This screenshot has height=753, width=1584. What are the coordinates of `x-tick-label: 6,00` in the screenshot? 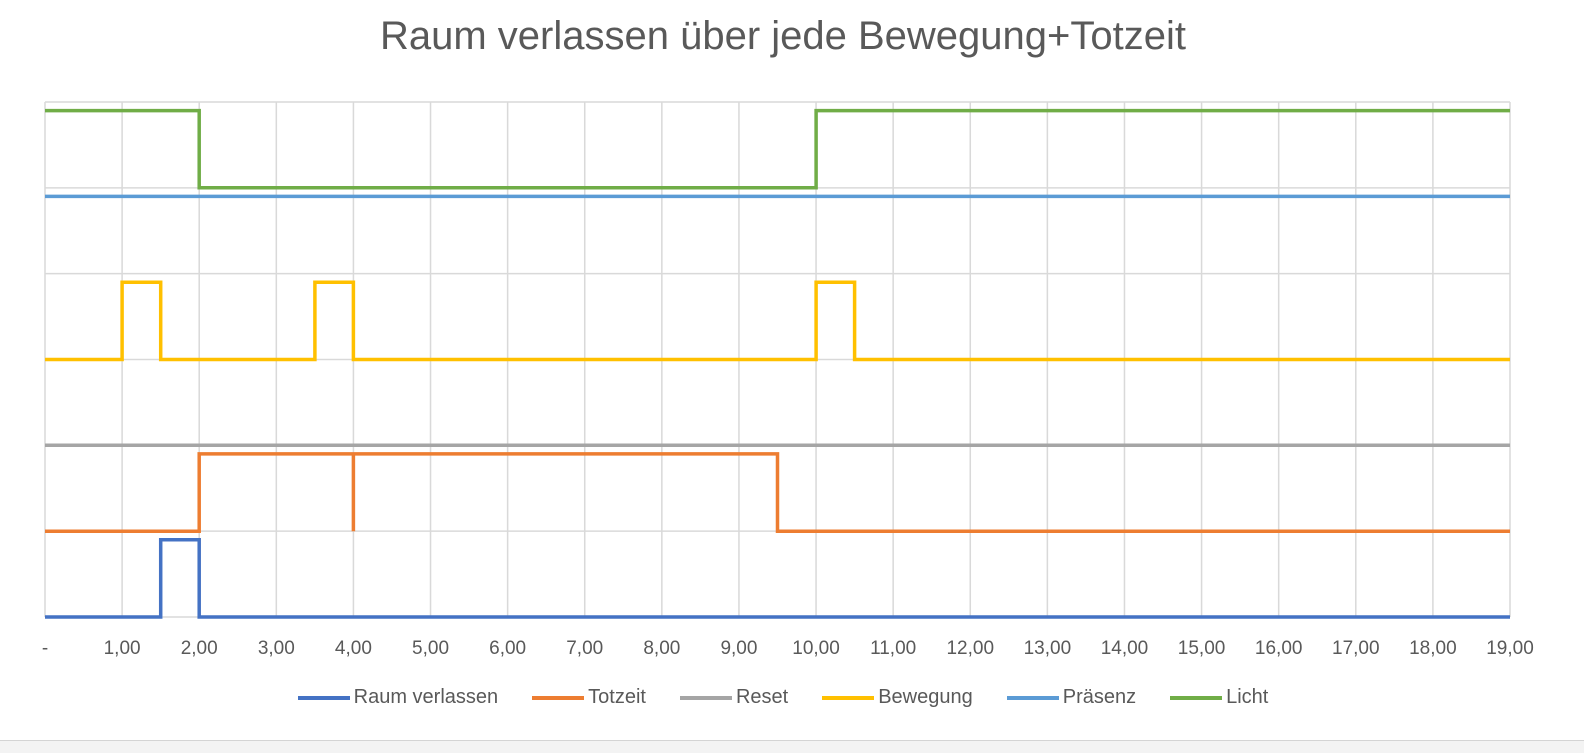 It's located at (507, 648).